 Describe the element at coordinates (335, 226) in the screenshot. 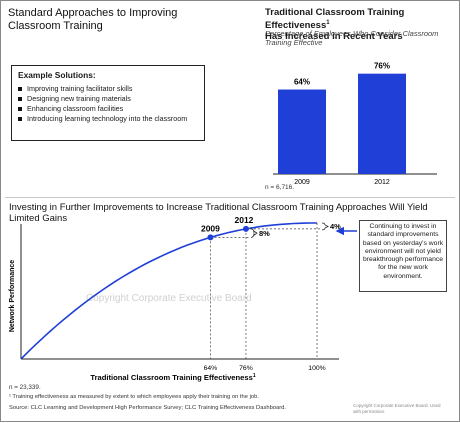

I see `gap-label-4: 4%` at that location.